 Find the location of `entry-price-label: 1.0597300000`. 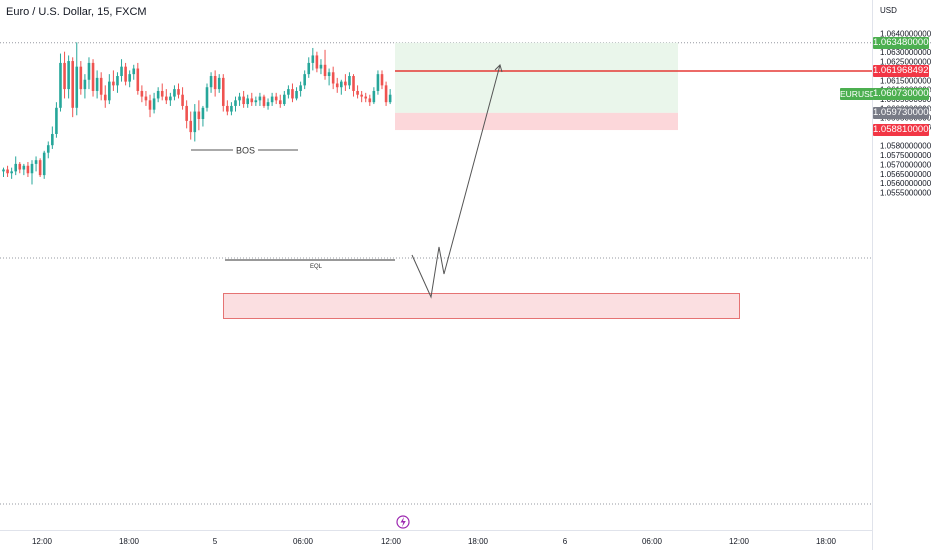

entry-price-label: 1.0597300000 is located at coordinates (902, 112).